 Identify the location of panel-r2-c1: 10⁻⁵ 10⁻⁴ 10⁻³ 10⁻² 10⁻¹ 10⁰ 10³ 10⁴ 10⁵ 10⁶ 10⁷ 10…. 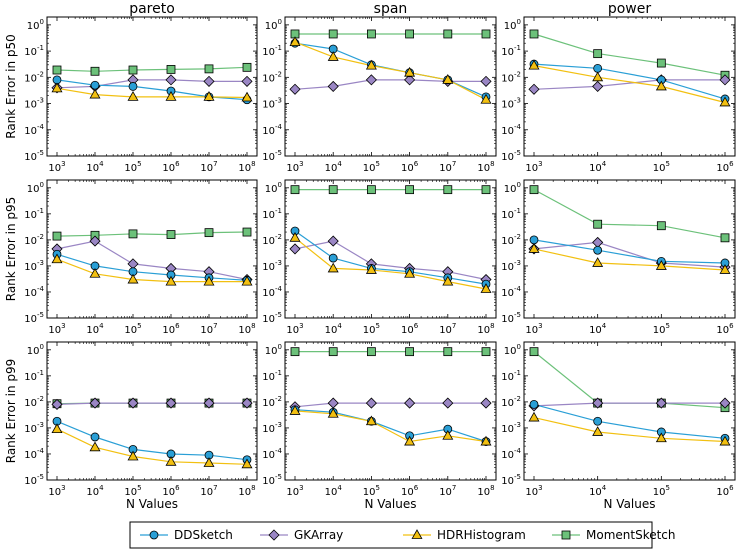
(141, 257).